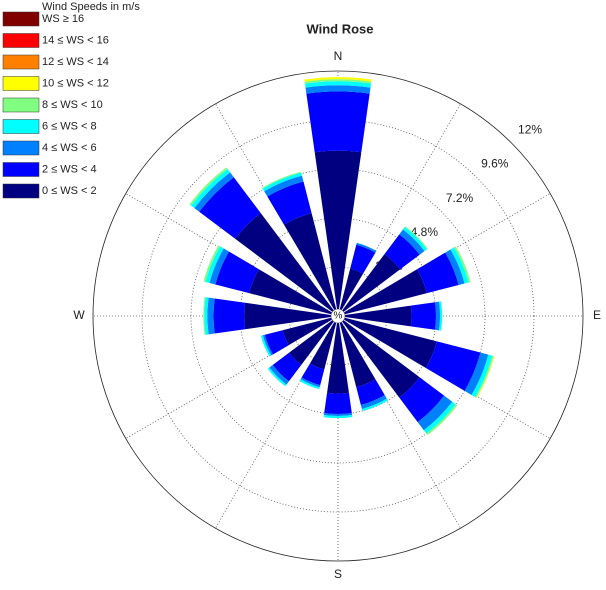 This screenshot has height=590, width=606. Describe the element at coordinates (75, 40) in the screenshot. I see `legend-label: 14 ≤ WS < 16` at that location.